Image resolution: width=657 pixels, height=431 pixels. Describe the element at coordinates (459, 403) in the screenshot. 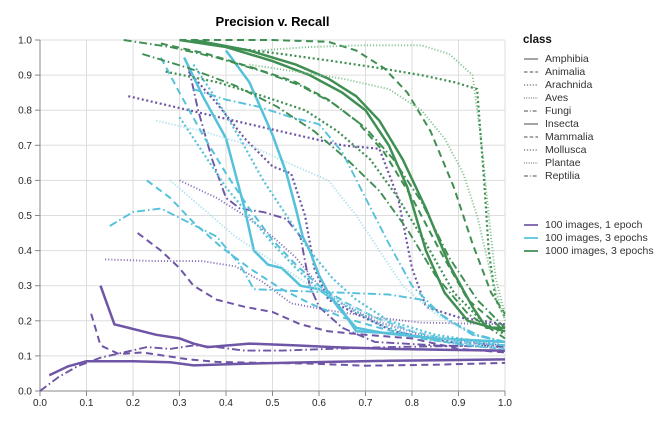

I see `x-tick-label: 0.9` at that location.